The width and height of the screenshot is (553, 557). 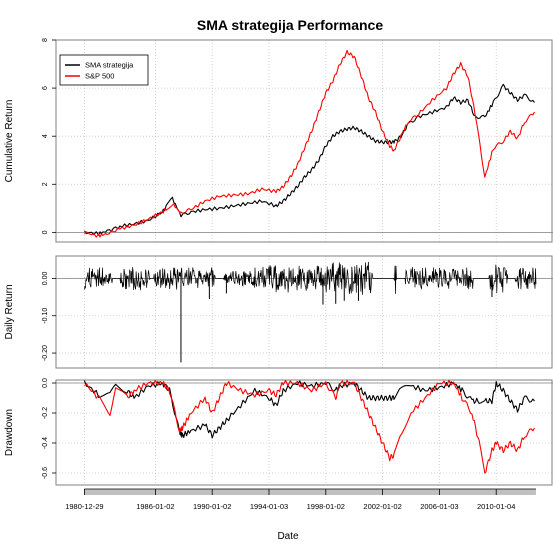 I want to click on y-tick-label: 0.00, so click(x=45, y=278).